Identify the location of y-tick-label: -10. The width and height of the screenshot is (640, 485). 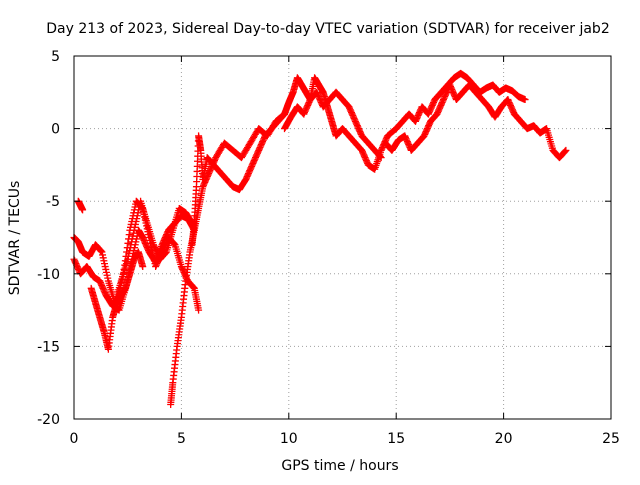
(48, 275).